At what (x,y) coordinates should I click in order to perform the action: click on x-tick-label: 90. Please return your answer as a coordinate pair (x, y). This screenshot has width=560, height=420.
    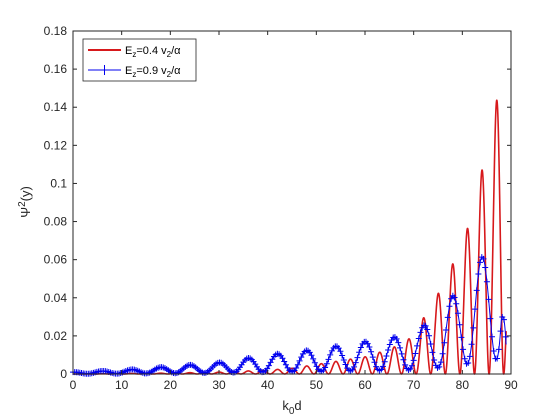
    Looking at the image, I should click on (511, 385).